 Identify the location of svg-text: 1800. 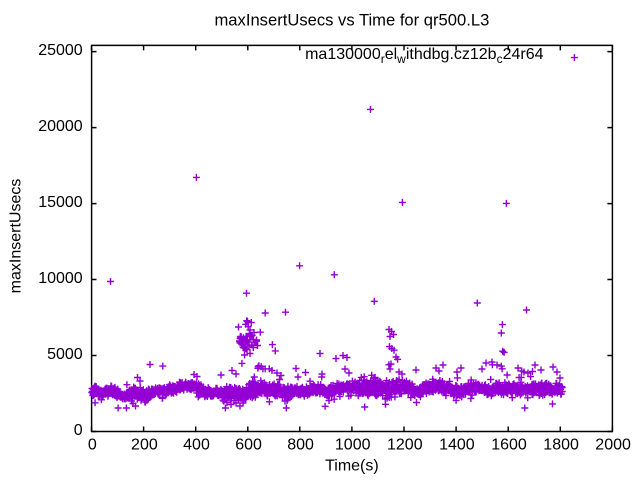
(561, 444).